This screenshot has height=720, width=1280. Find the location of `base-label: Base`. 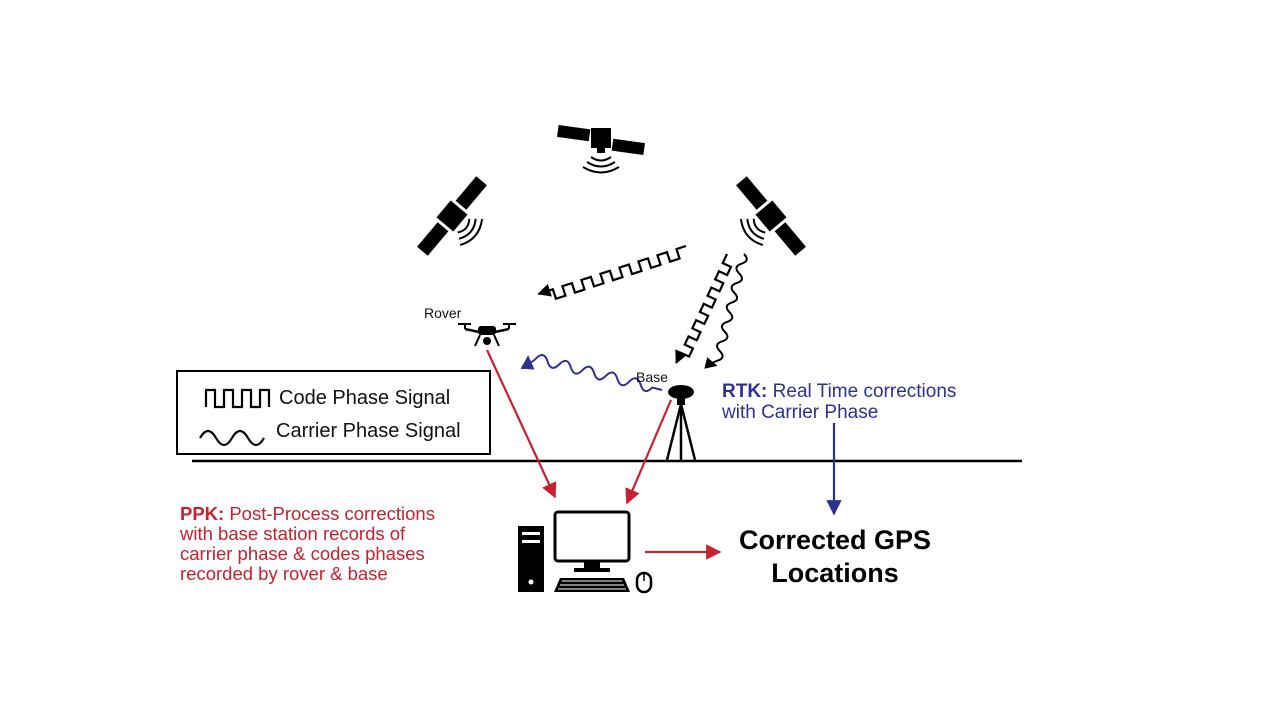

base-label: Base is located at coordinates (652, 377).